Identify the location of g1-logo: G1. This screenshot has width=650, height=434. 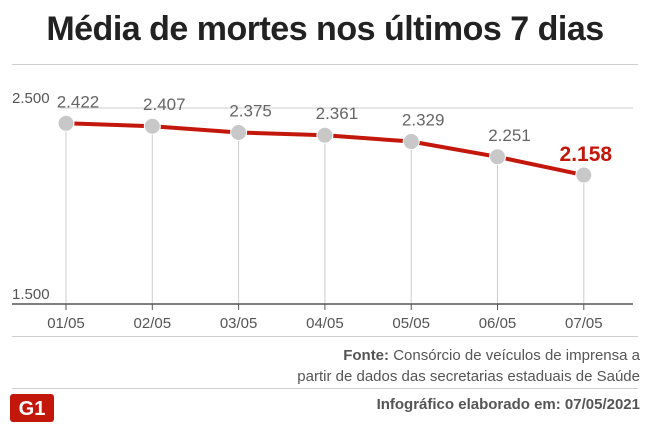
(32, 408).